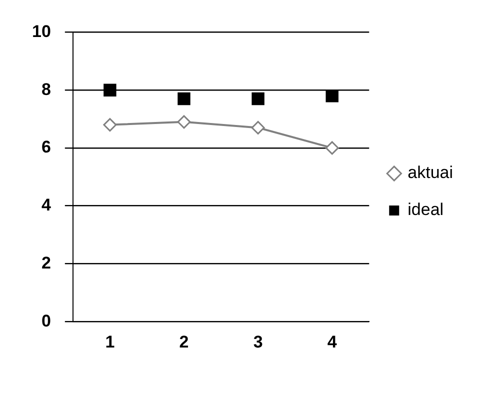 This screenshot has height=404, width=491. What do you see at coordinates (41, 31) in the screenshot?
I see `y-tick-label: 10` at bounding box center [41, 31].